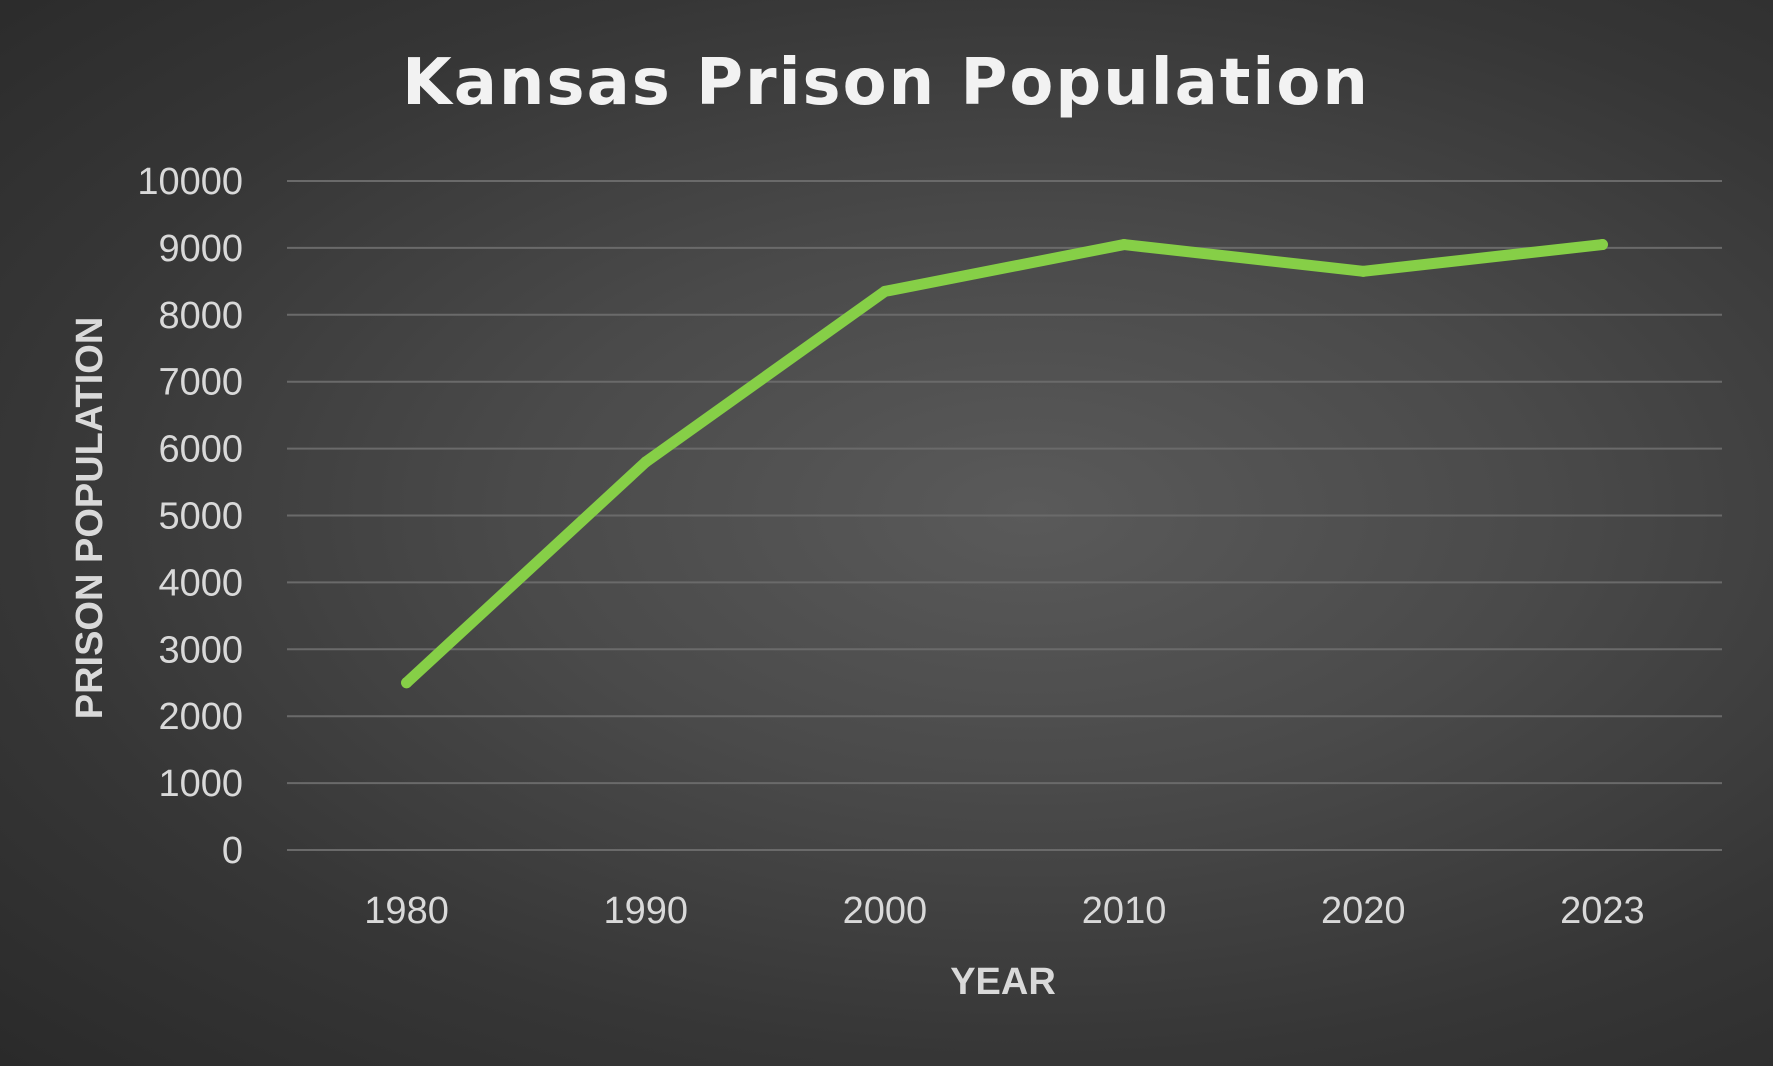 The width and height of the screenshot is (1773, 1066). I want to click on y-tick-label: 6000, so click(200, 450).